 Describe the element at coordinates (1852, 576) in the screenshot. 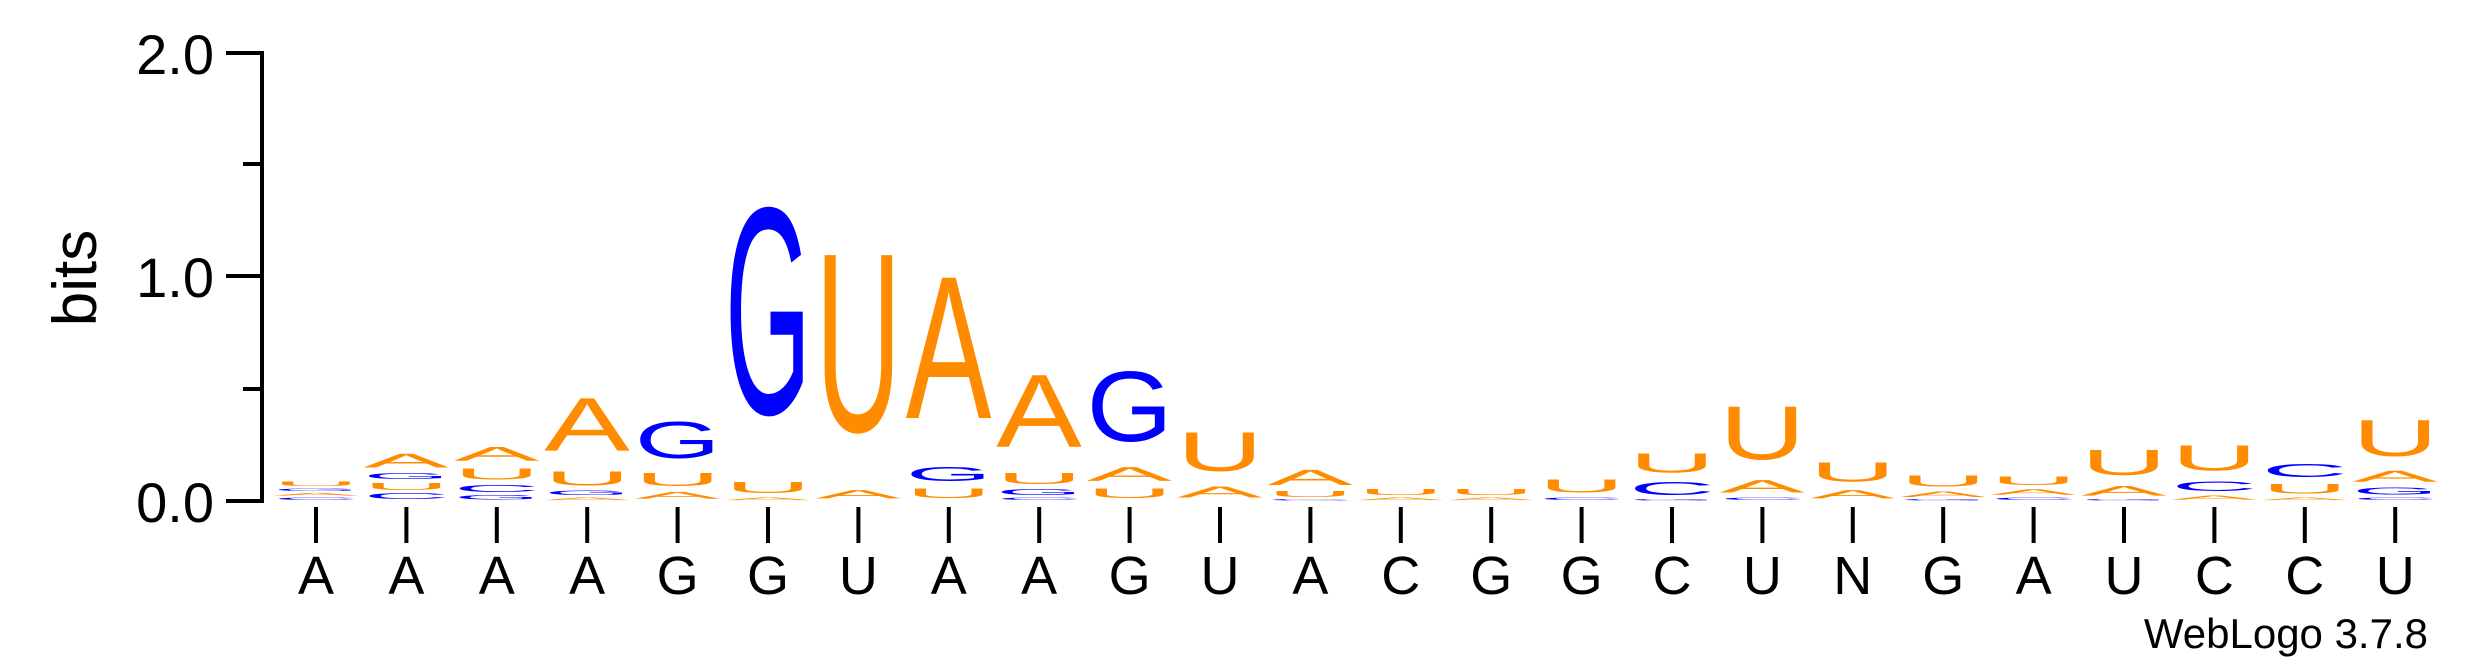

I see `position-label: N` at that location.